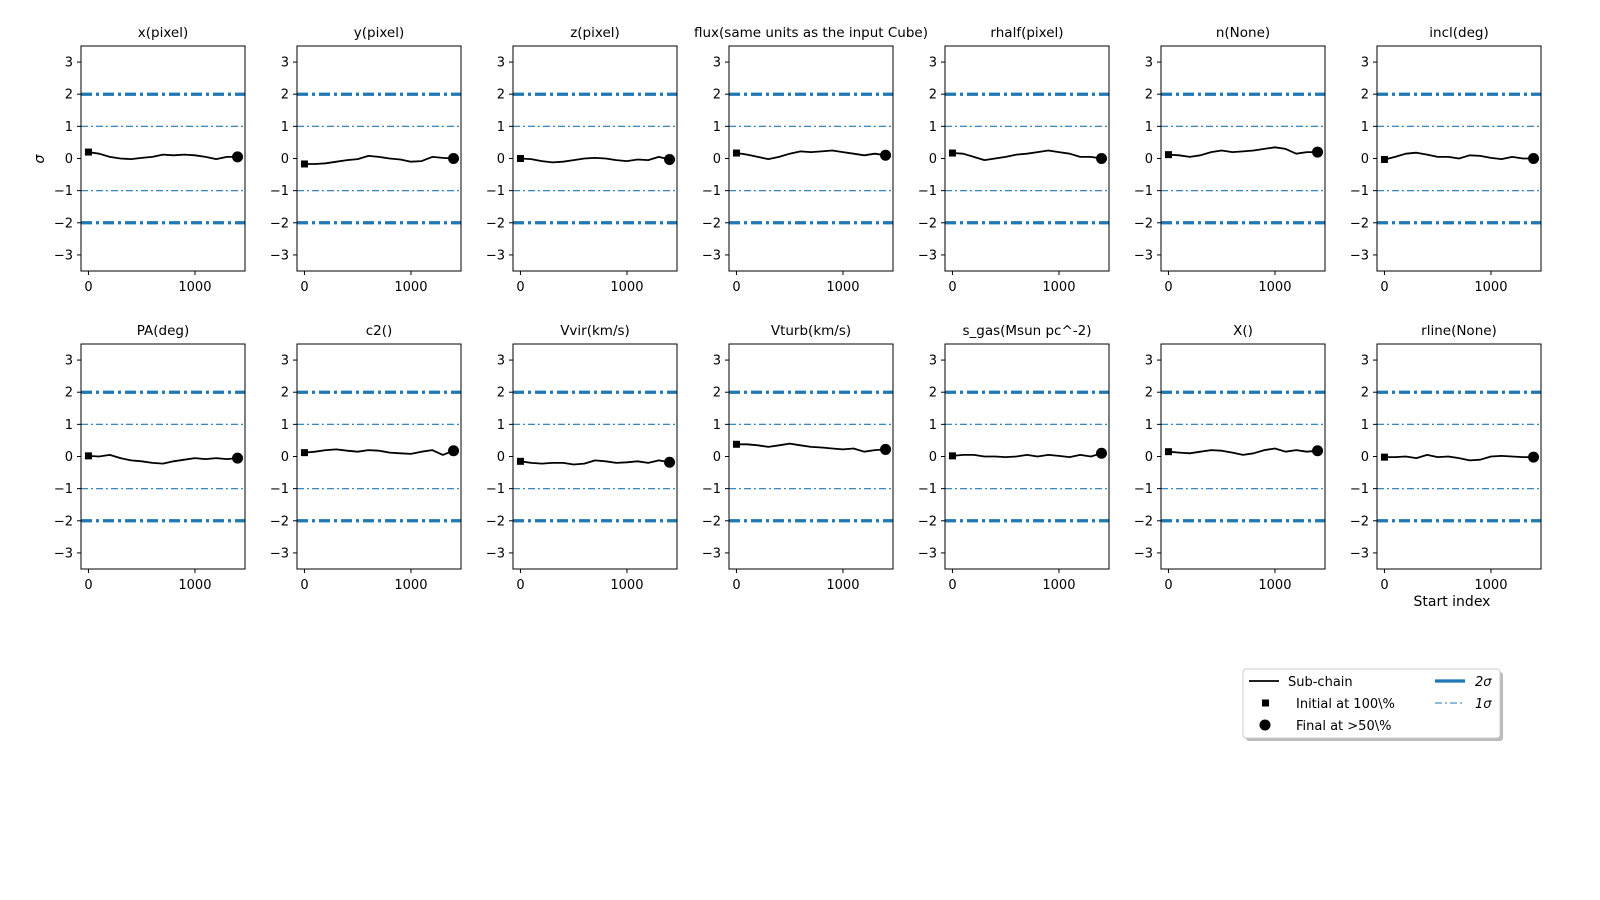 The width and height of the screenshot is (1600, 900). What do you see at coordinates (811, 33) in the screenshot?
I see `panel-title: flux(same units as the input Cube)` at bounding box center [811, 33].